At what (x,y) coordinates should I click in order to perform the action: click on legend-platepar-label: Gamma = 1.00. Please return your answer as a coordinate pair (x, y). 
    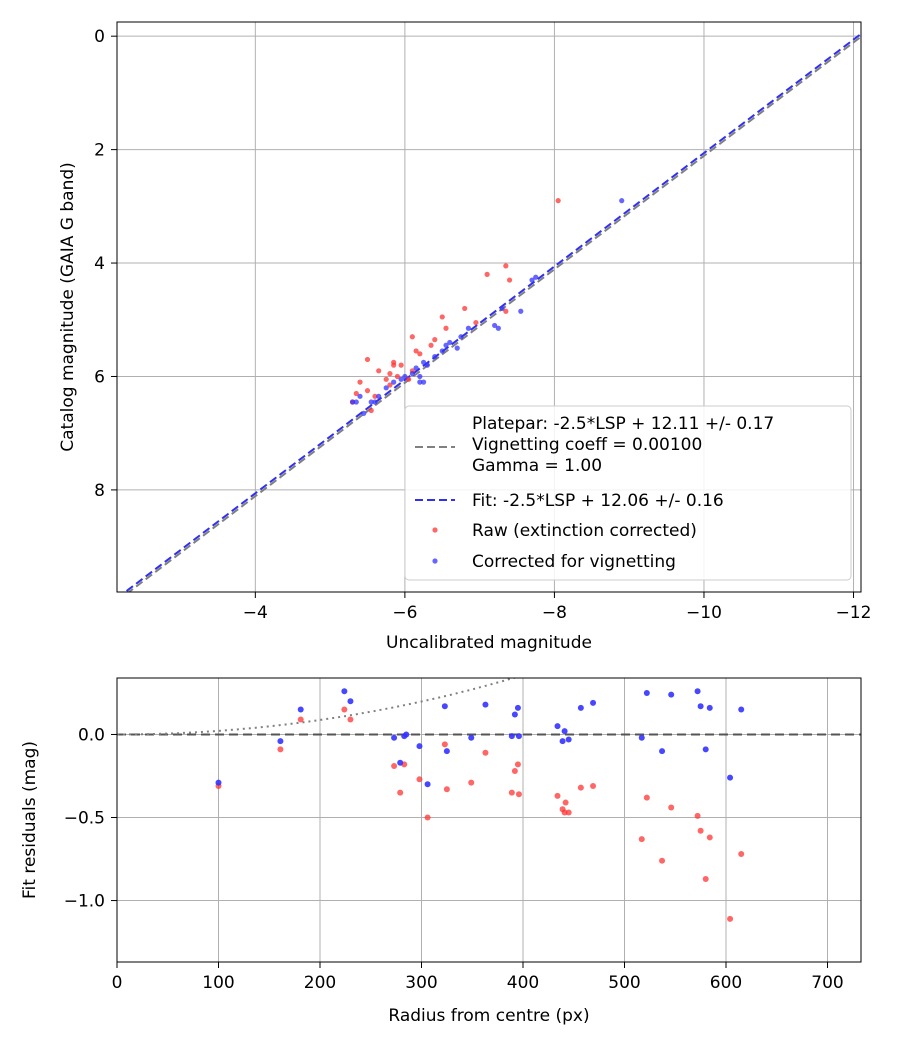
    Looking at the image, I should click on (537, 466).